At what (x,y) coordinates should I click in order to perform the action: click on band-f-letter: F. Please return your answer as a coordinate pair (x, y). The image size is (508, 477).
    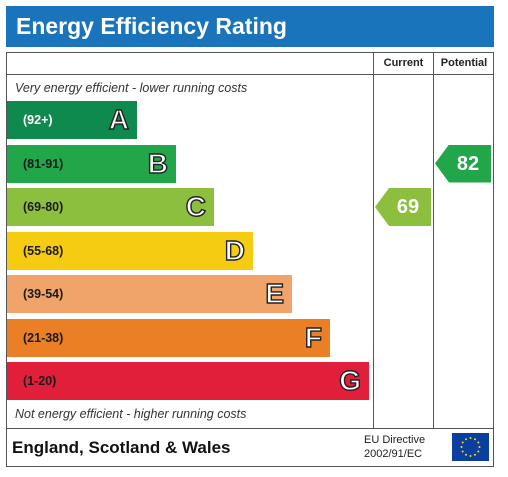
    Looking at the image, I should click on (313, 337).